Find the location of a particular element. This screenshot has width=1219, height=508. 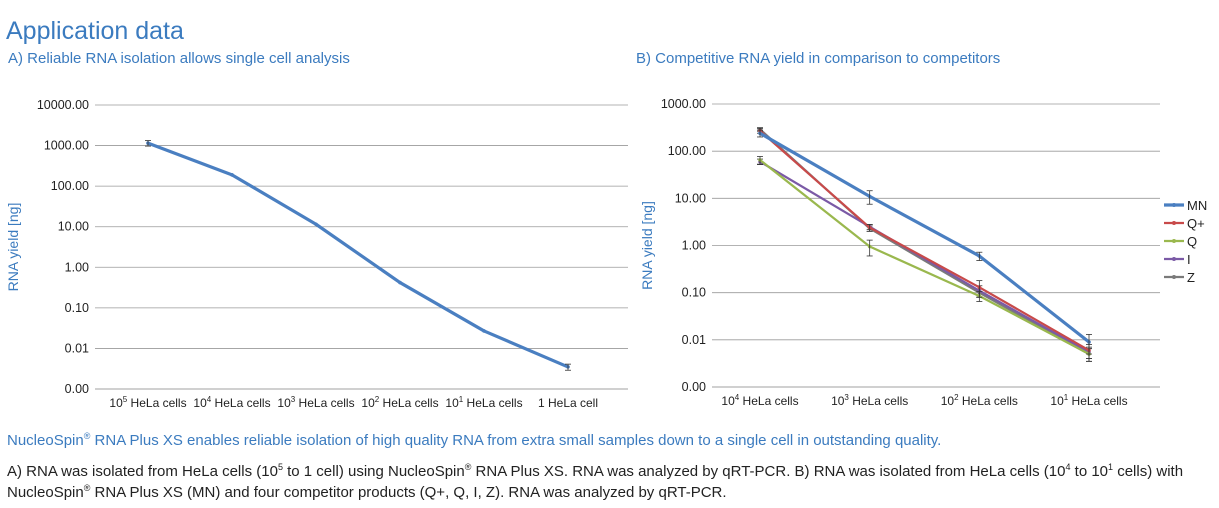

x-tick-sup: 2 is located at coordinates (377, 399).